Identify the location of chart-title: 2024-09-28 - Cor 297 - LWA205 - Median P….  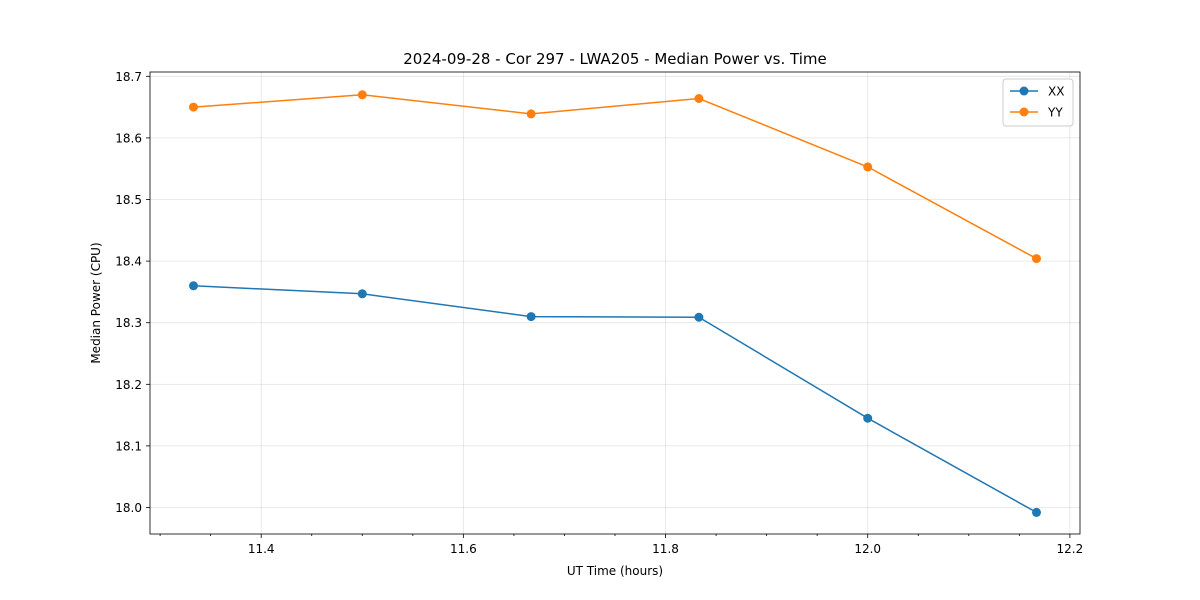
(615, 59).